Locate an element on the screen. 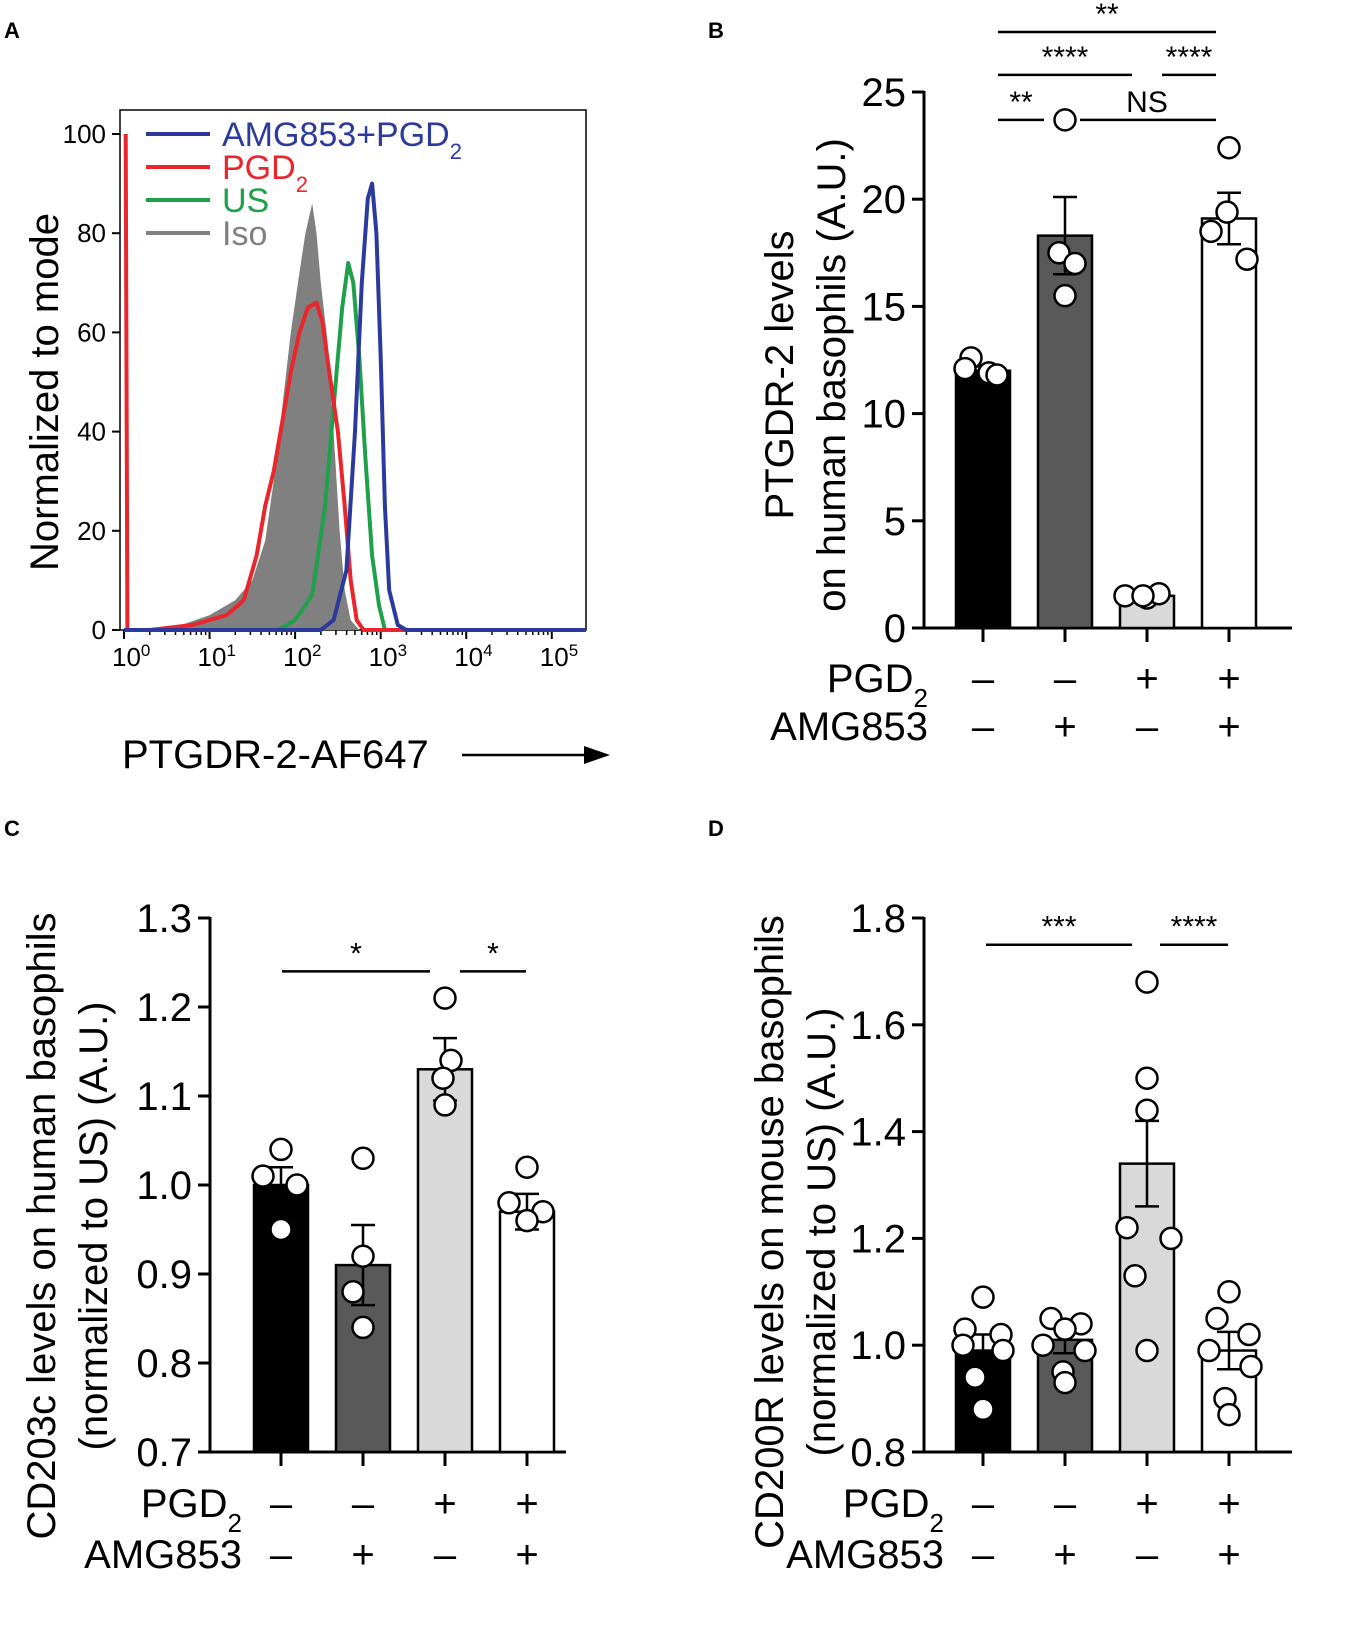 Image resolution: width=1346 pixels, height=1637 pixels. panel-c-y-axis-title-line2: (normalized to US) (A.U.) is located at coordinates (94, 1226).